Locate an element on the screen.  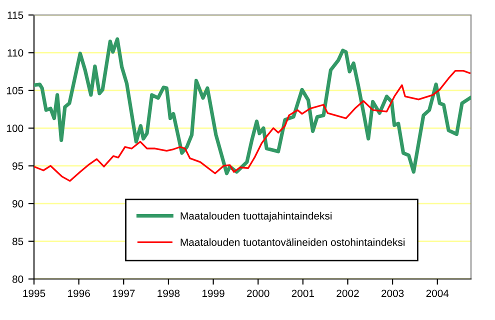
y-tick-label: 90 is located at coordinates (18, 204).